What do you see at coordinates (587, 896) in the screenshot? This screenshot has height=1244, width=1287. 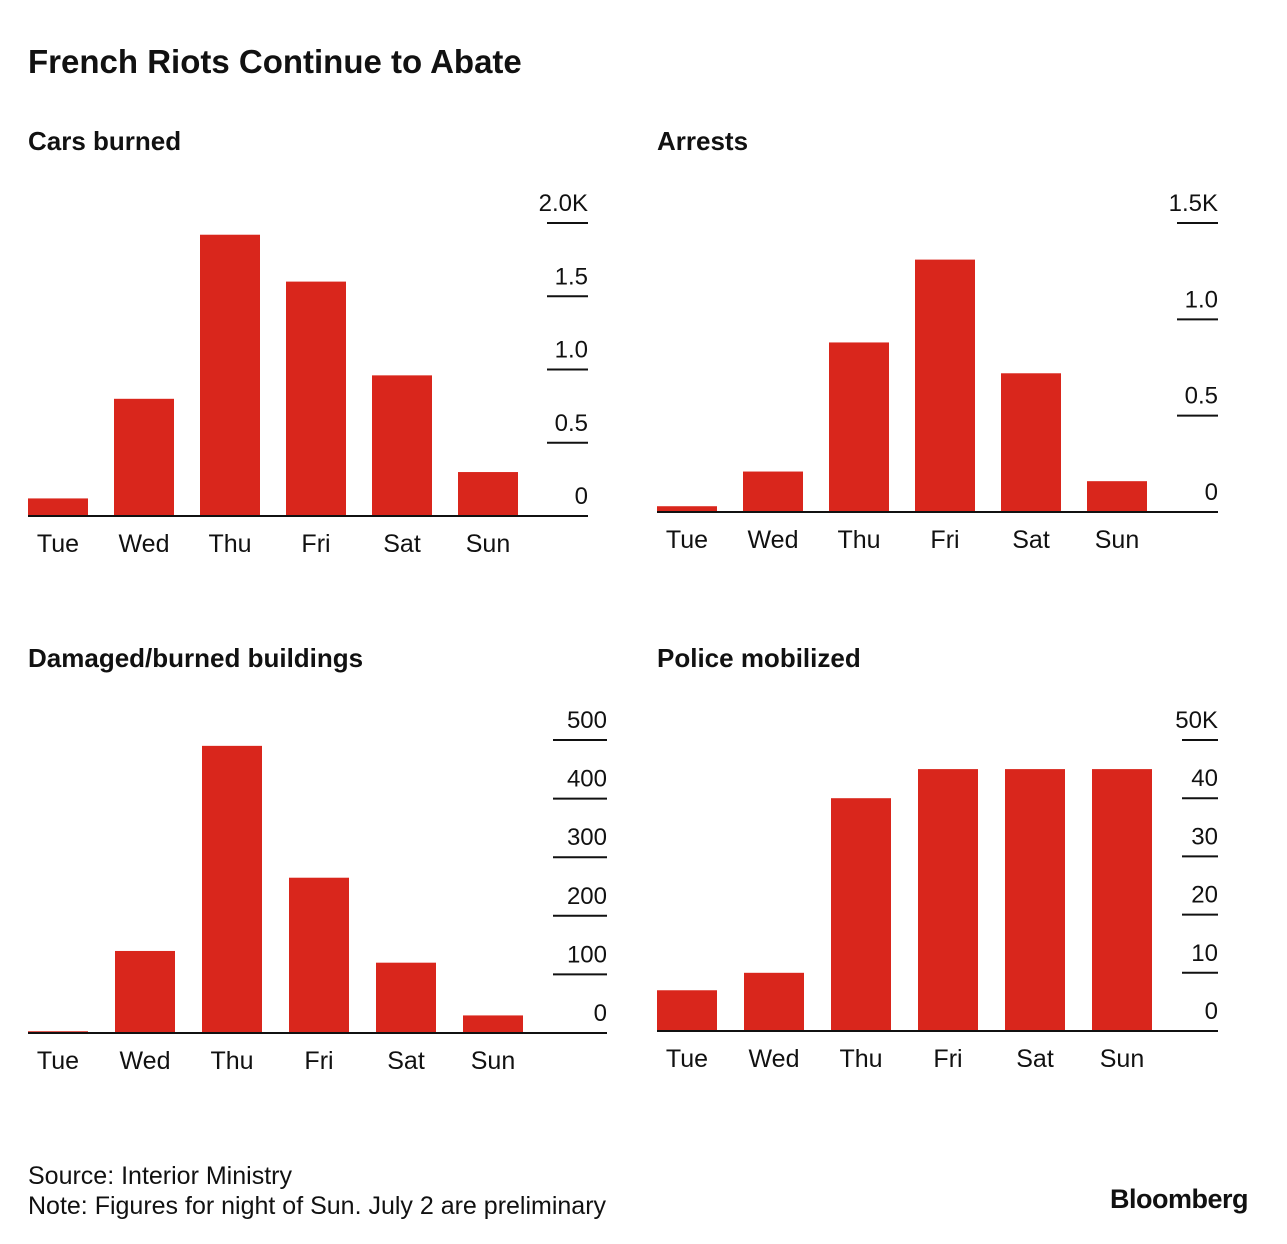 I see `y-tick-label: 200` at bounding box center [587, 896].